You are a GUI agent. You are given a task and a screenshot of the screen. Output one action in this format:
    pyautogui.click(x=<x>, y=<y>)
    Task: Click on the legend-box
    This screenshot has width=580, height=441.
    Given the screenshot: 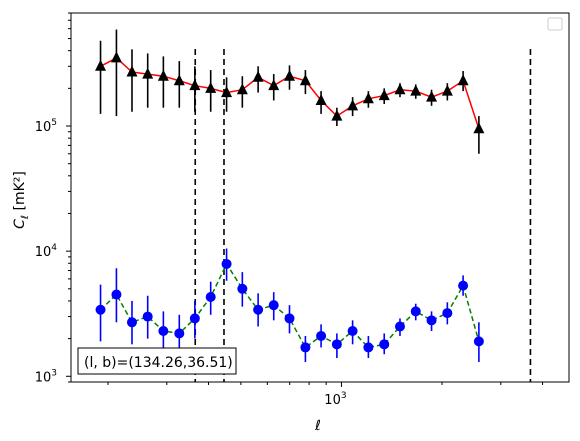 What is the action you would take?
    pyautogui.click(x=555, y=24)
    